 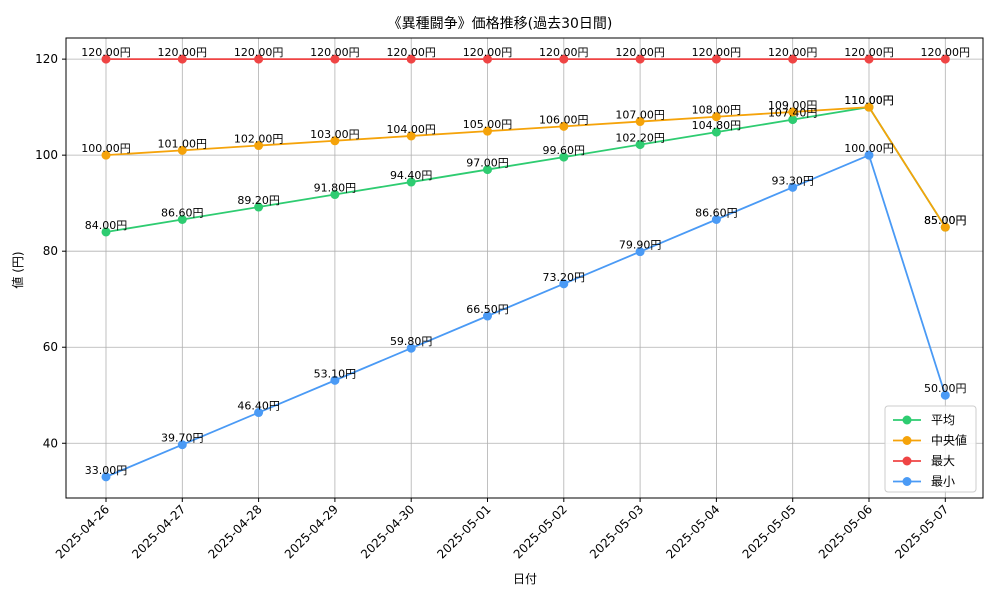 What do you see at coordinates (943, 482) in the screenshot?
I see `legend-label: 最小` at bounding box center [943, 482].